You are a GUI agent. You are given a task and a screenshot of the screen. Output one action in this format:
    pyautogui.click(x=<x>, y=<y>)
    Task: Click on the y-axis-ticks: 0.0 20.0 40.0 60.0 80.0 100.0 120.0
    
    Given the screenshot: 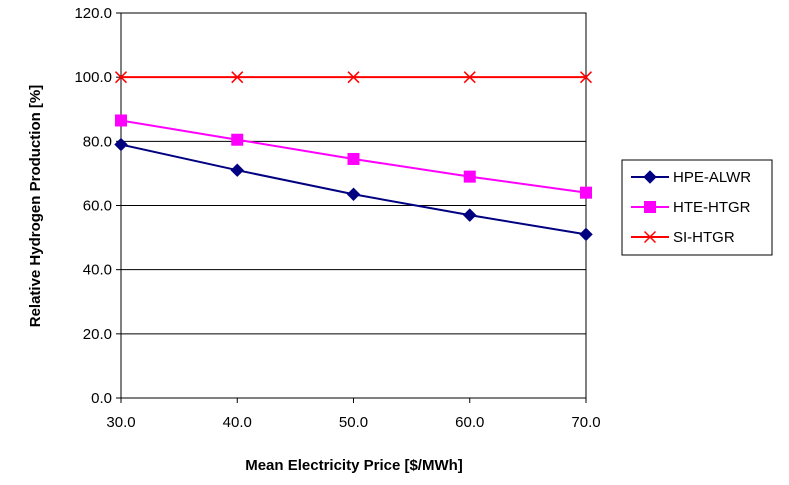 What is the action you would take?
    pyautogui.click(x=97, y=206)
    